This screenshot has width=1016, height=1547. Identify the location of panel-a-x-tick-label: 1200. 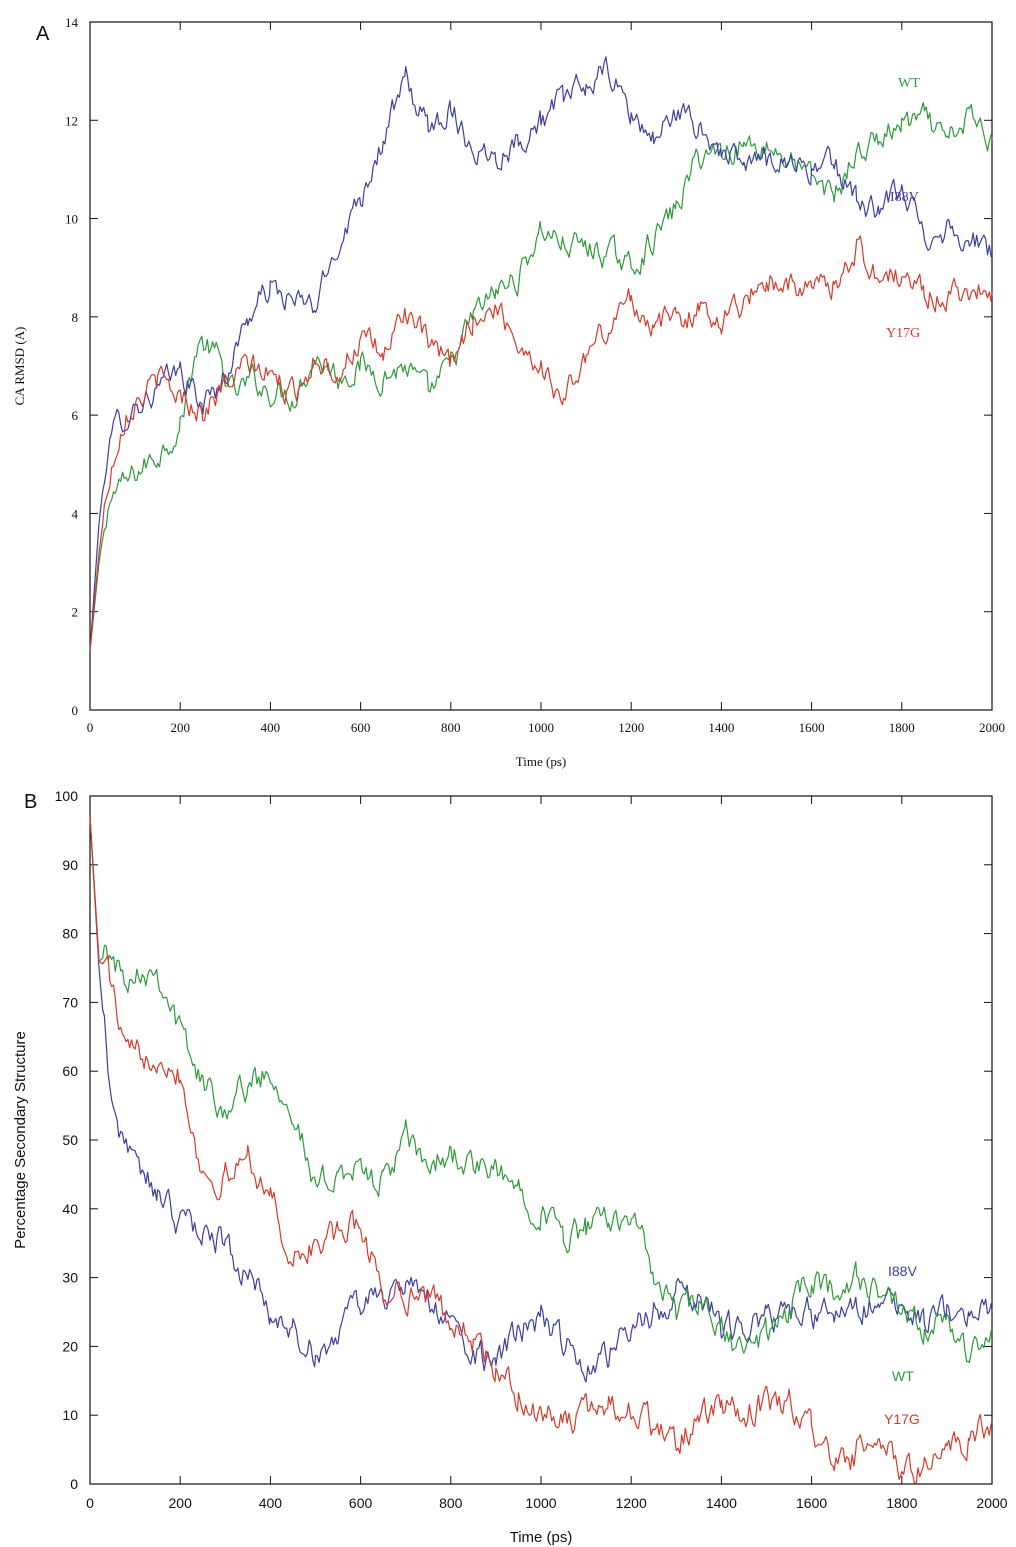
(631, 727).